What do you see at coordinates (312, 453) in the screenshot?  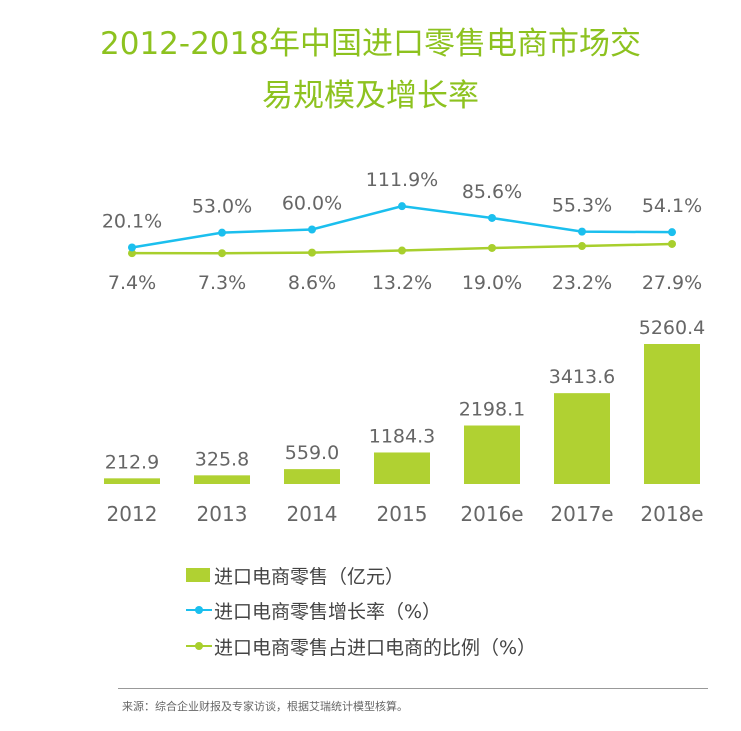 I see `bar-data-label: 559.0` at bounding box center [312, 453].